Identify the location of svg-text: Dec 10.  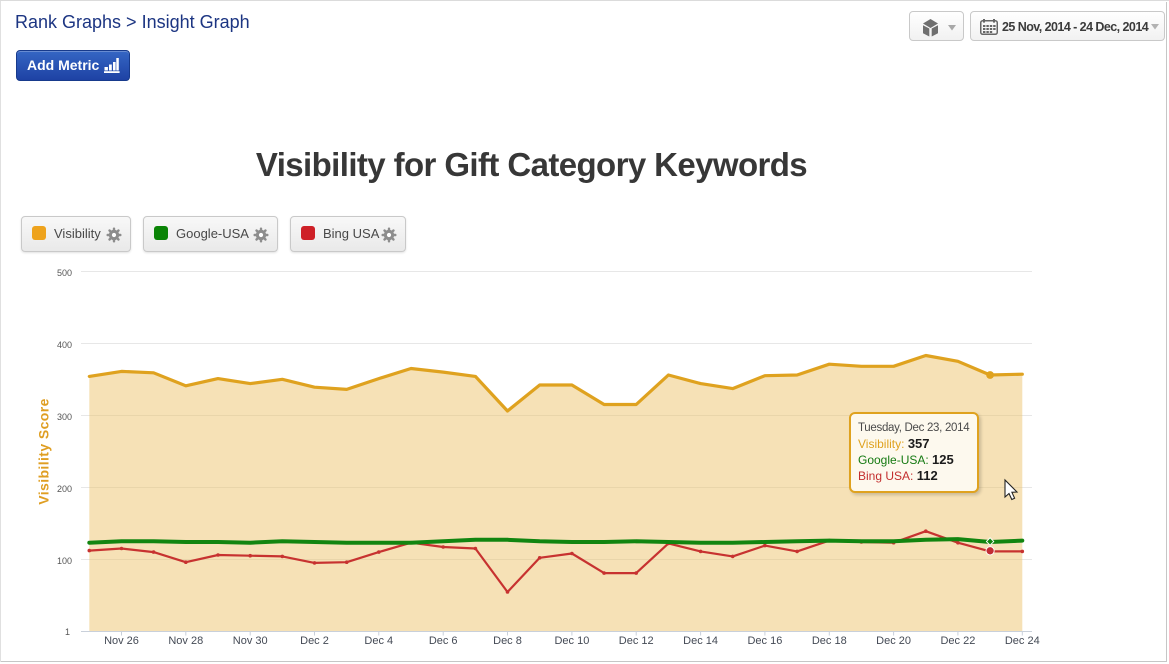
(571, 641).